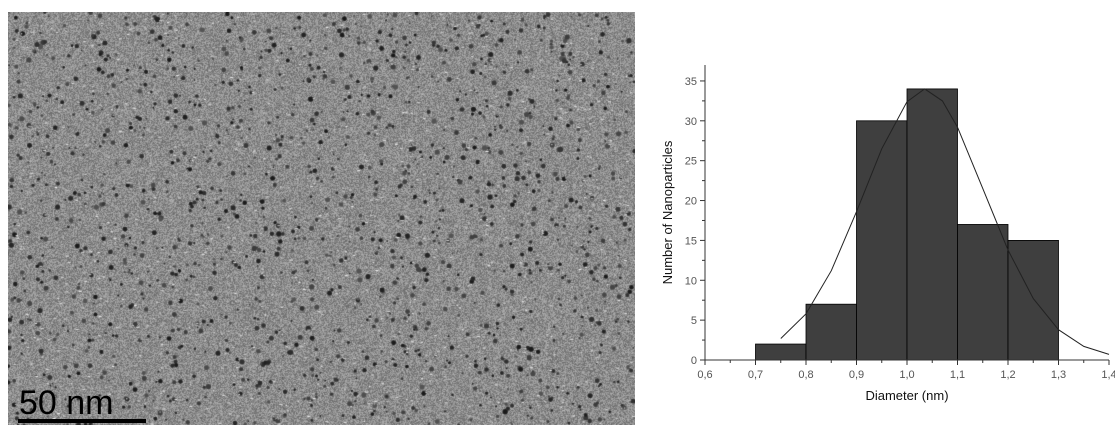 The width and height of the screenshot is (1117, 427). What do you see at coordinates (82, 421) in the screenshot?
I see `scale-bar` at bounding box center [82, 421].